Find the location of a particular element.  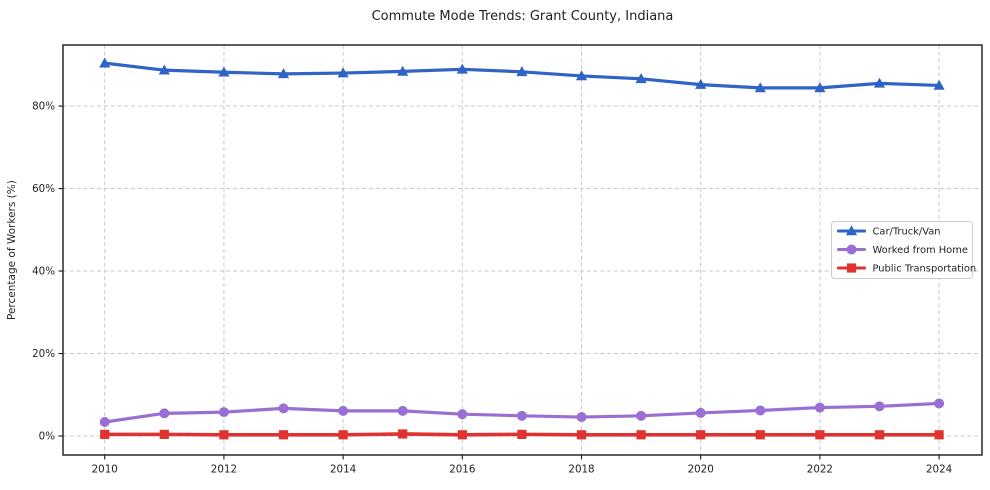

legend-entry-worked-from-home: Worked from Home is located at coordinates (902, 250).